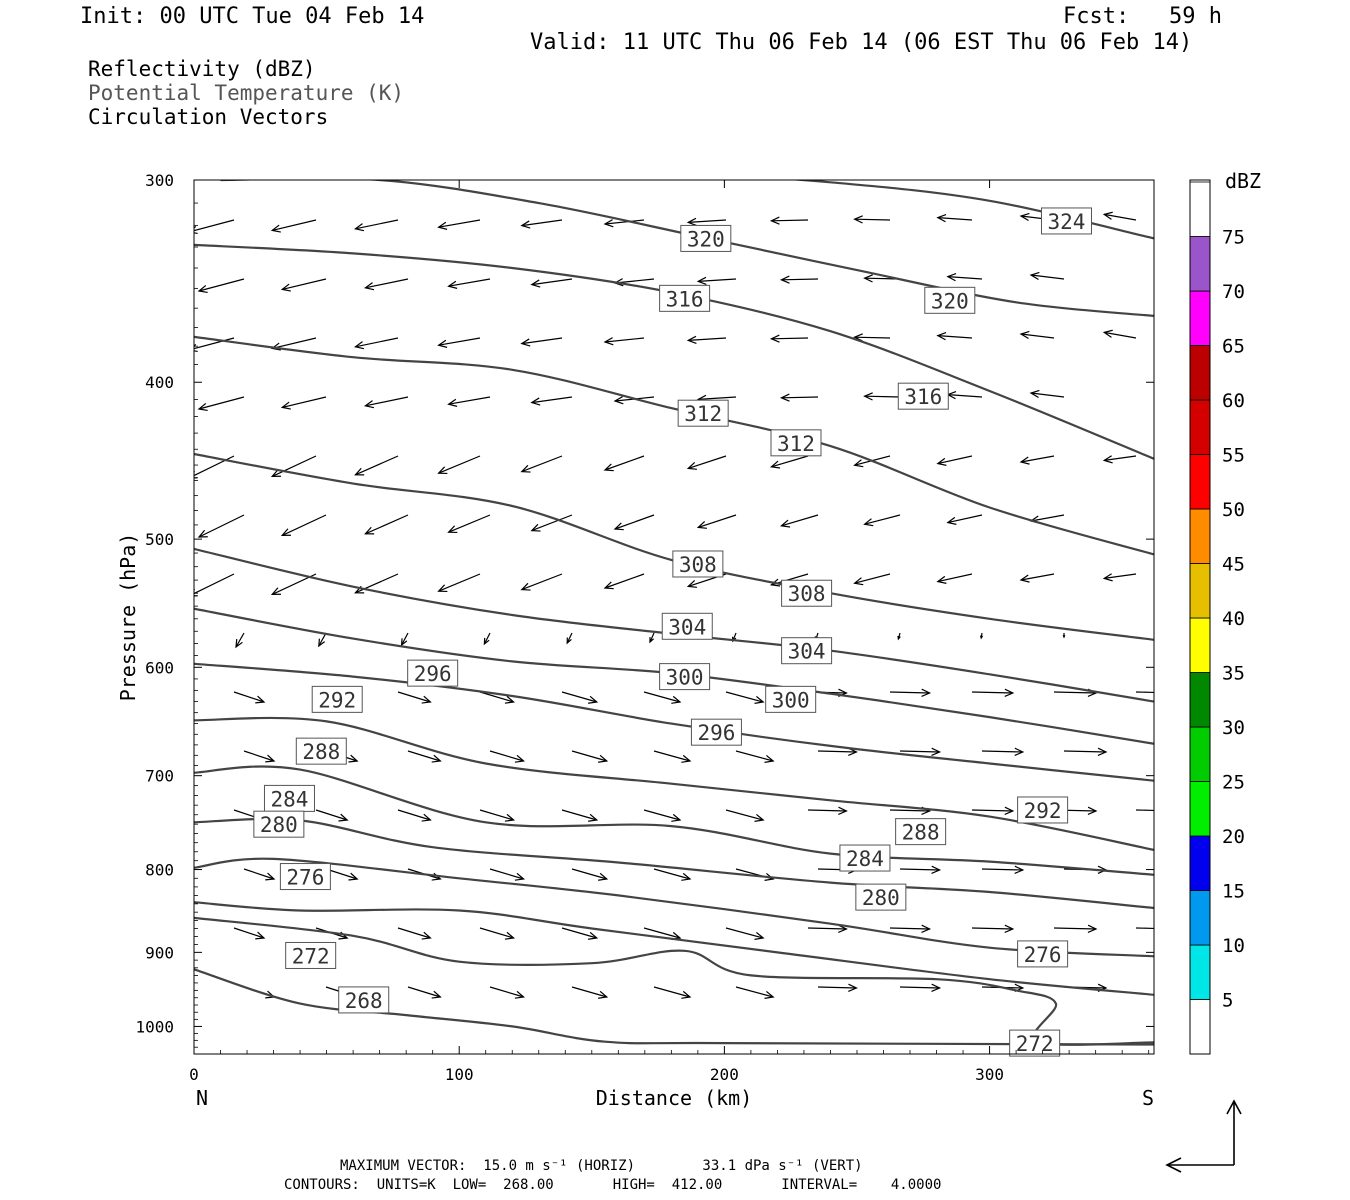 The height and width of the screenshot is (1200, 1350). What do you see at coordinates (252, 16) in the screenshot?
I see `init-time: Init: 00 UTC Tue 04 Feb 14` at bounding box center [252, 16].